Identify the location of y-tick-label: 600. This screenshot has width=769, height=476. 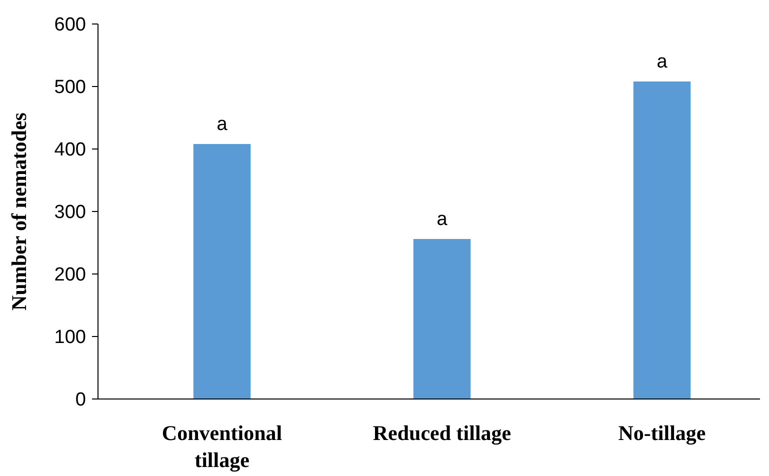
(70, 25).